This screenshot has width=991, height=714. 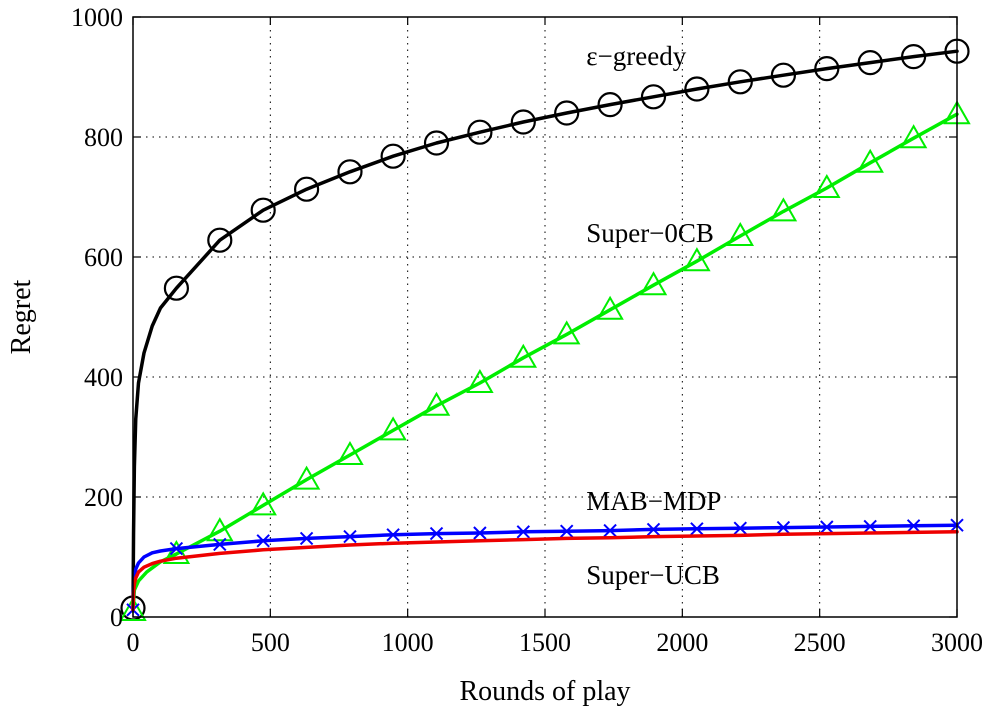 I want to click on annotation-label: Super−0CB, so click(x=650, y=233).